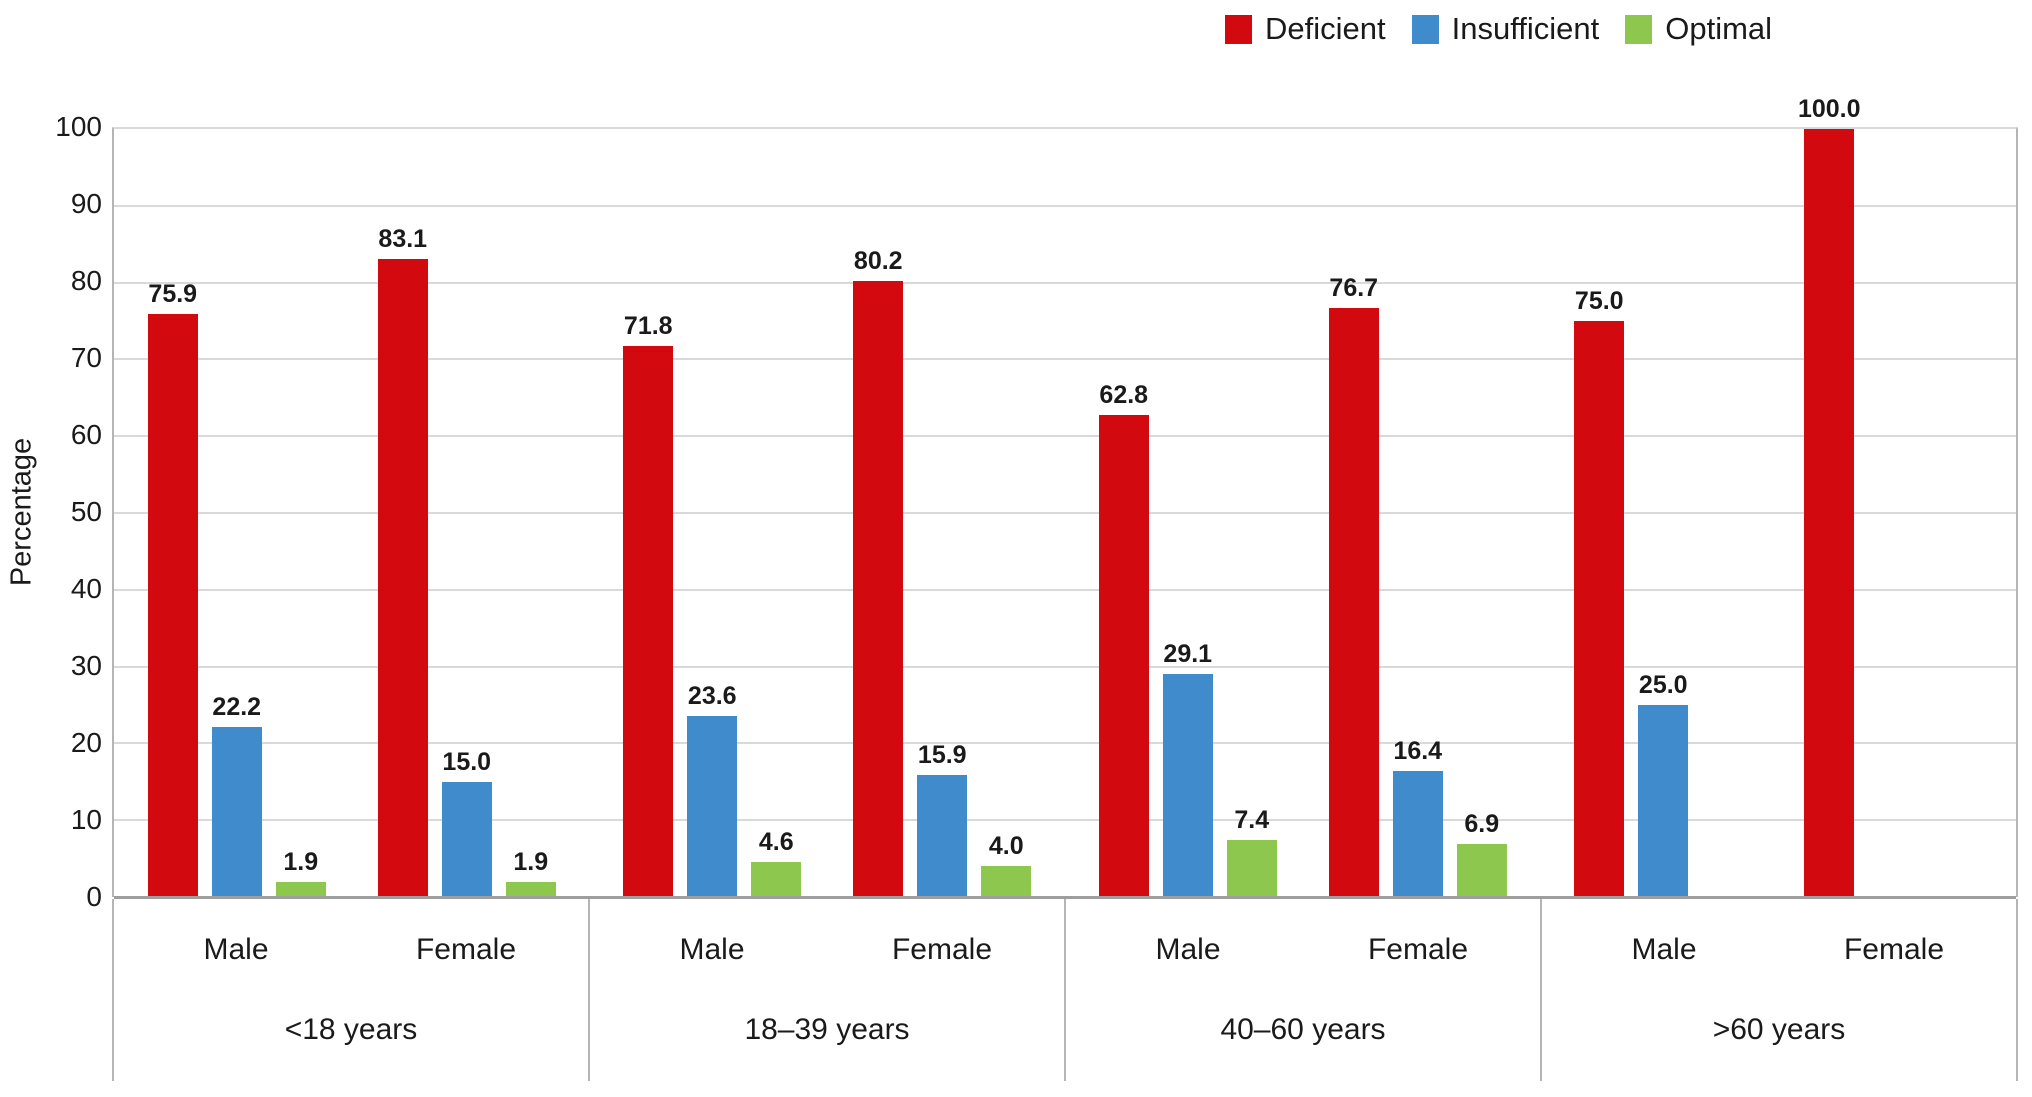  I want to click on subcategory-label-male-18-years: Male, so click(236, 949).